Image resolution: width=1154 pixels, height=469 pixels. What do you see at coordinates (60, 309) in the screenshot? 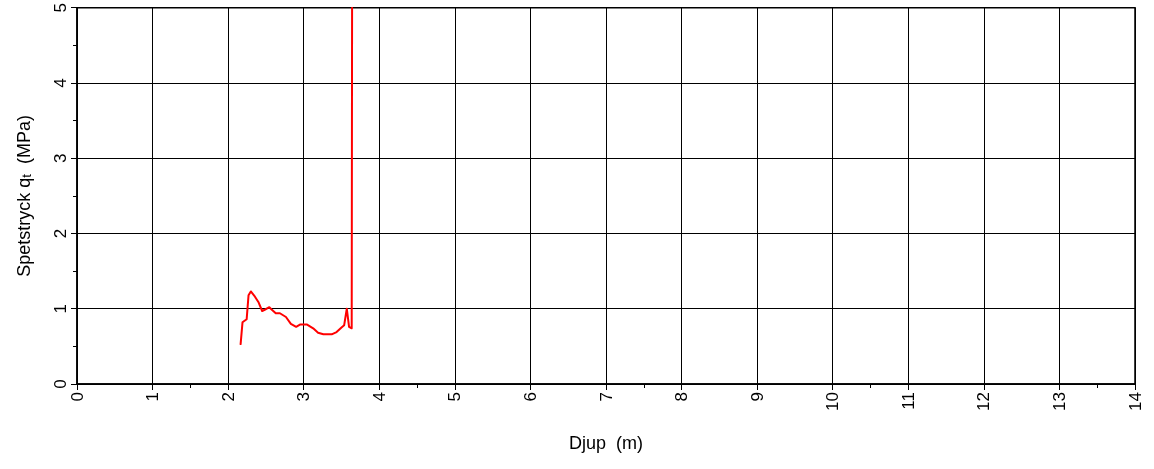
I see `y-tick-label: 1` at bounding box center [60, 309].